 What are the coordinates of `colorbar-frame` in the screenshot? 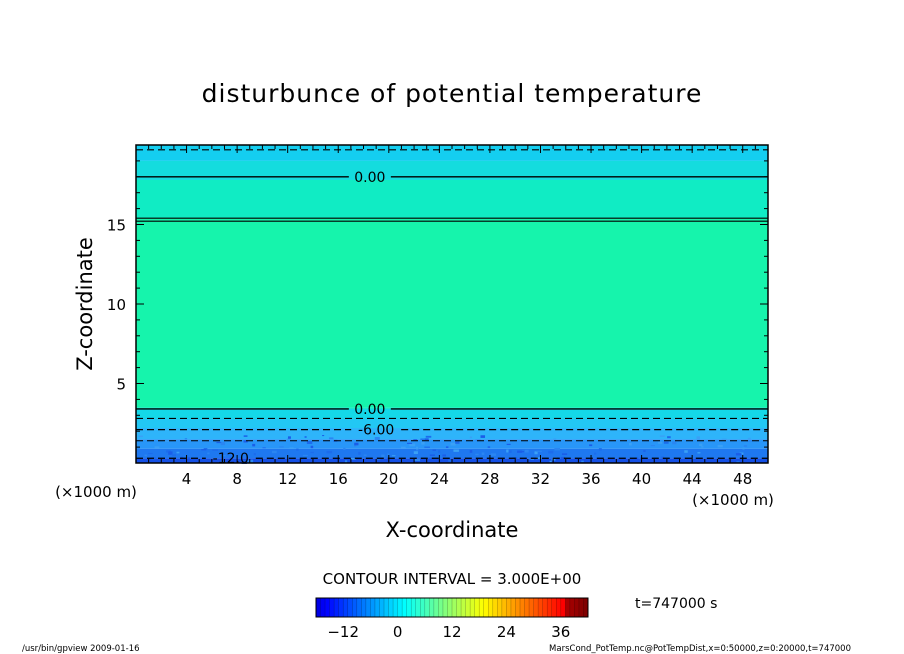 It's located at (452, 607).